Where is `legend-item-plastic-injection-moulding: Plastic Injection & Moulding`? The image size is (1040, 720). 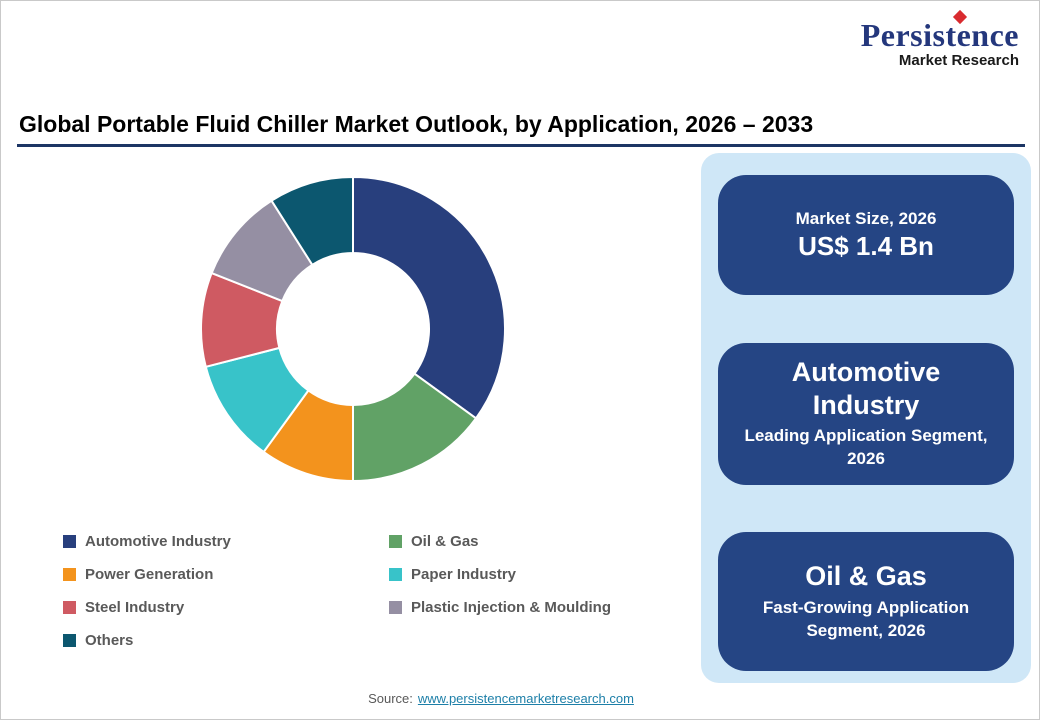 legend-item-plastic-injection-moulding: Plastic Injection & Moulding is located at coordinates (500, 607).